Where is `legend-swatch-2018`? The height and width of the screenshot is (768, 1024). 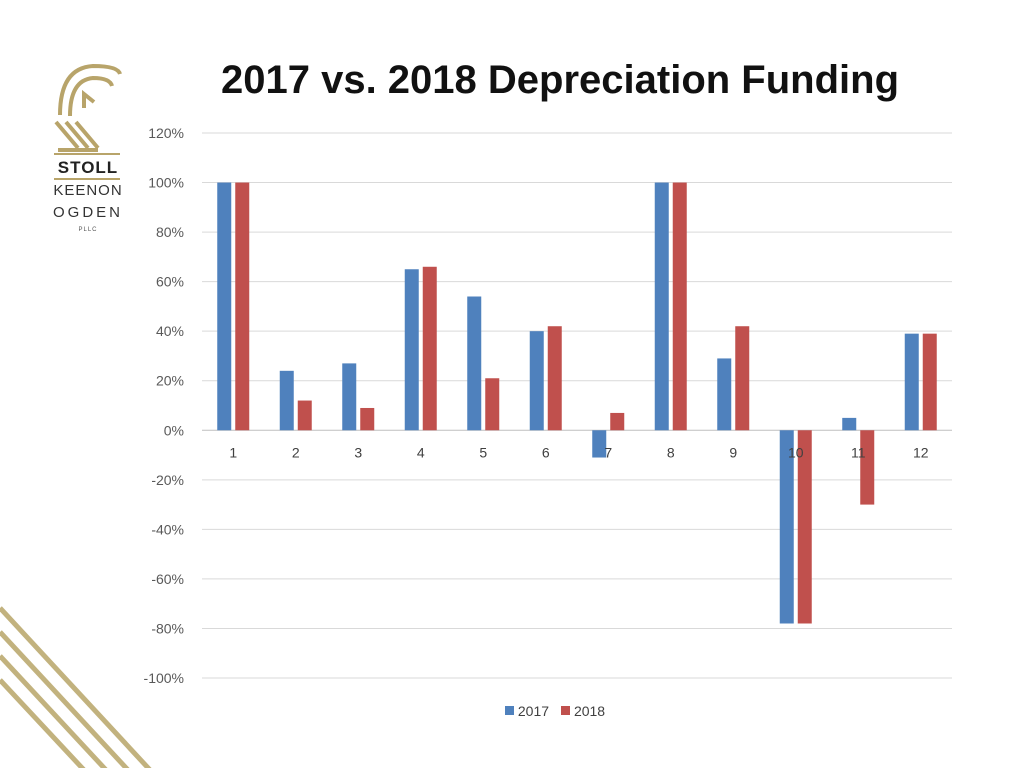
legend-swatch-2018 is located at coordinates (565, 710).